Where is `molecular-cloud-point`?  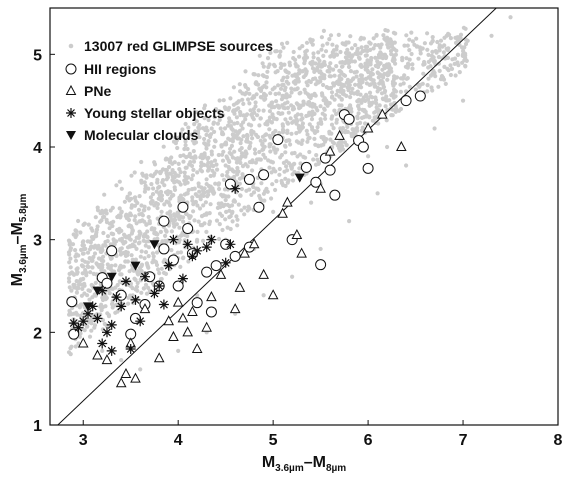 molecular-cloud-point is located at coordinates (87, 307).